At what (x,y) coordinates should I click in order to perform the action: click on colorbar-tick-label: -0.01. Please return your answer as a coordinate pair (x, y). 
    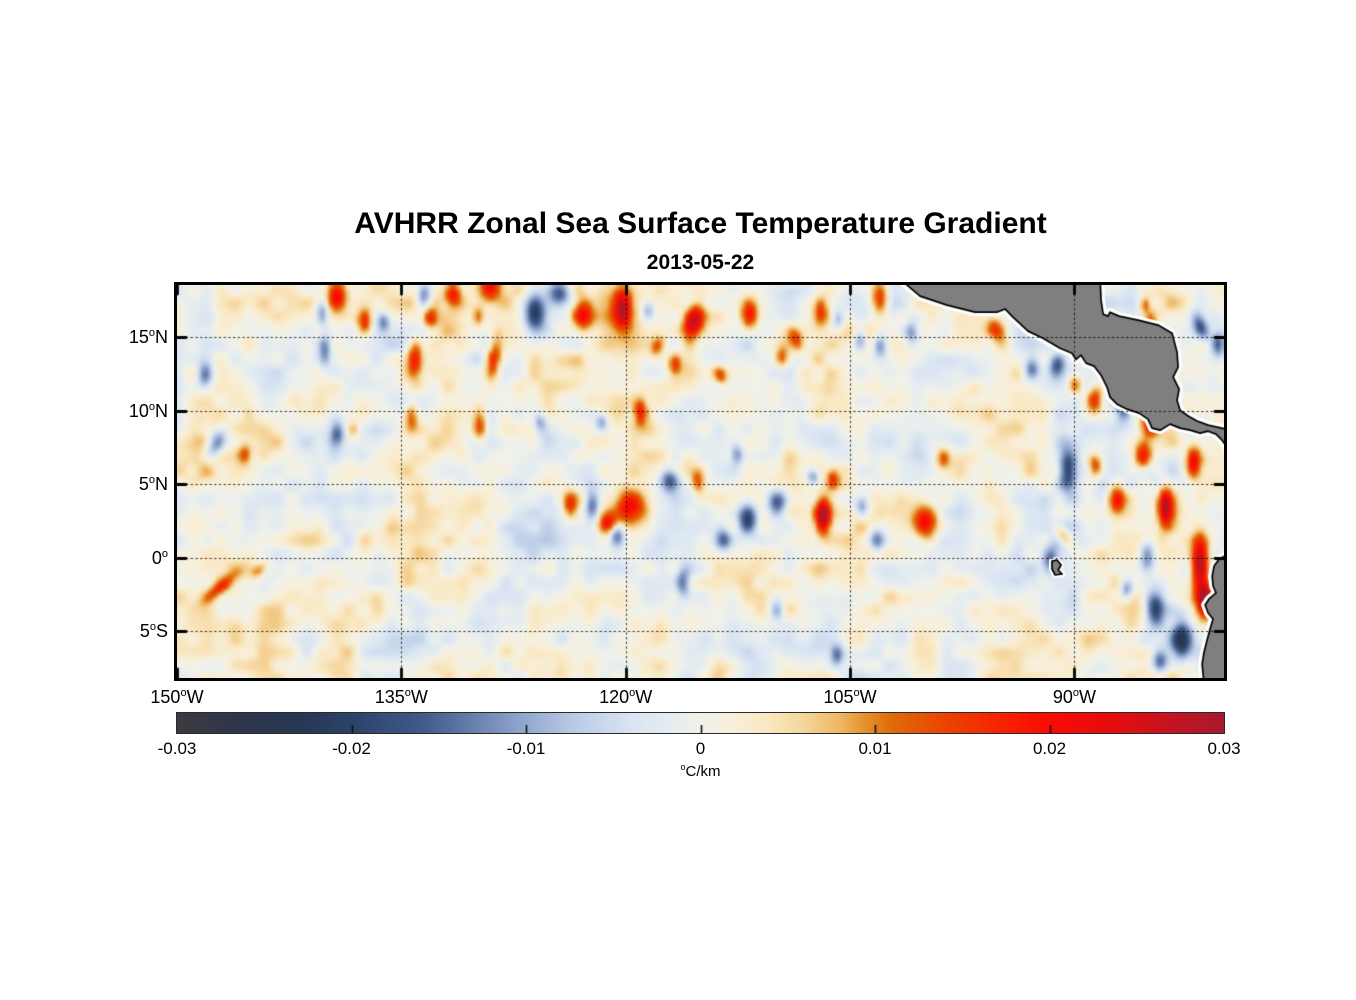
    Looking at the image, I should click on (526, 748).